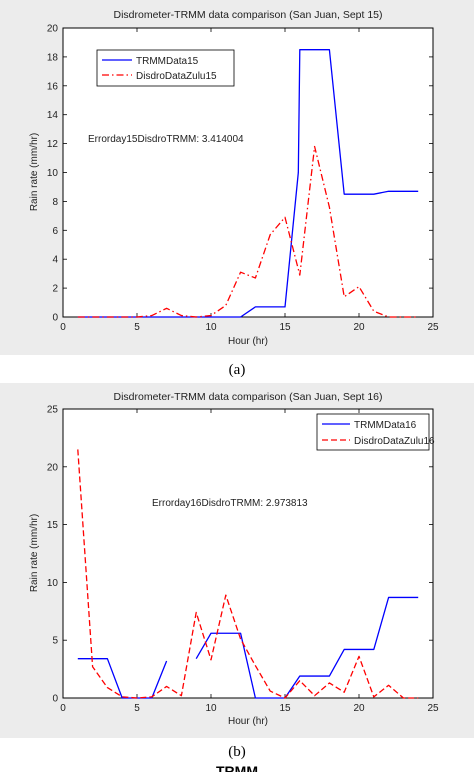 The width and height of the screenshot is (474, 772). I want to click on chart-a-x-tick-label: 20, so click(359, 327).